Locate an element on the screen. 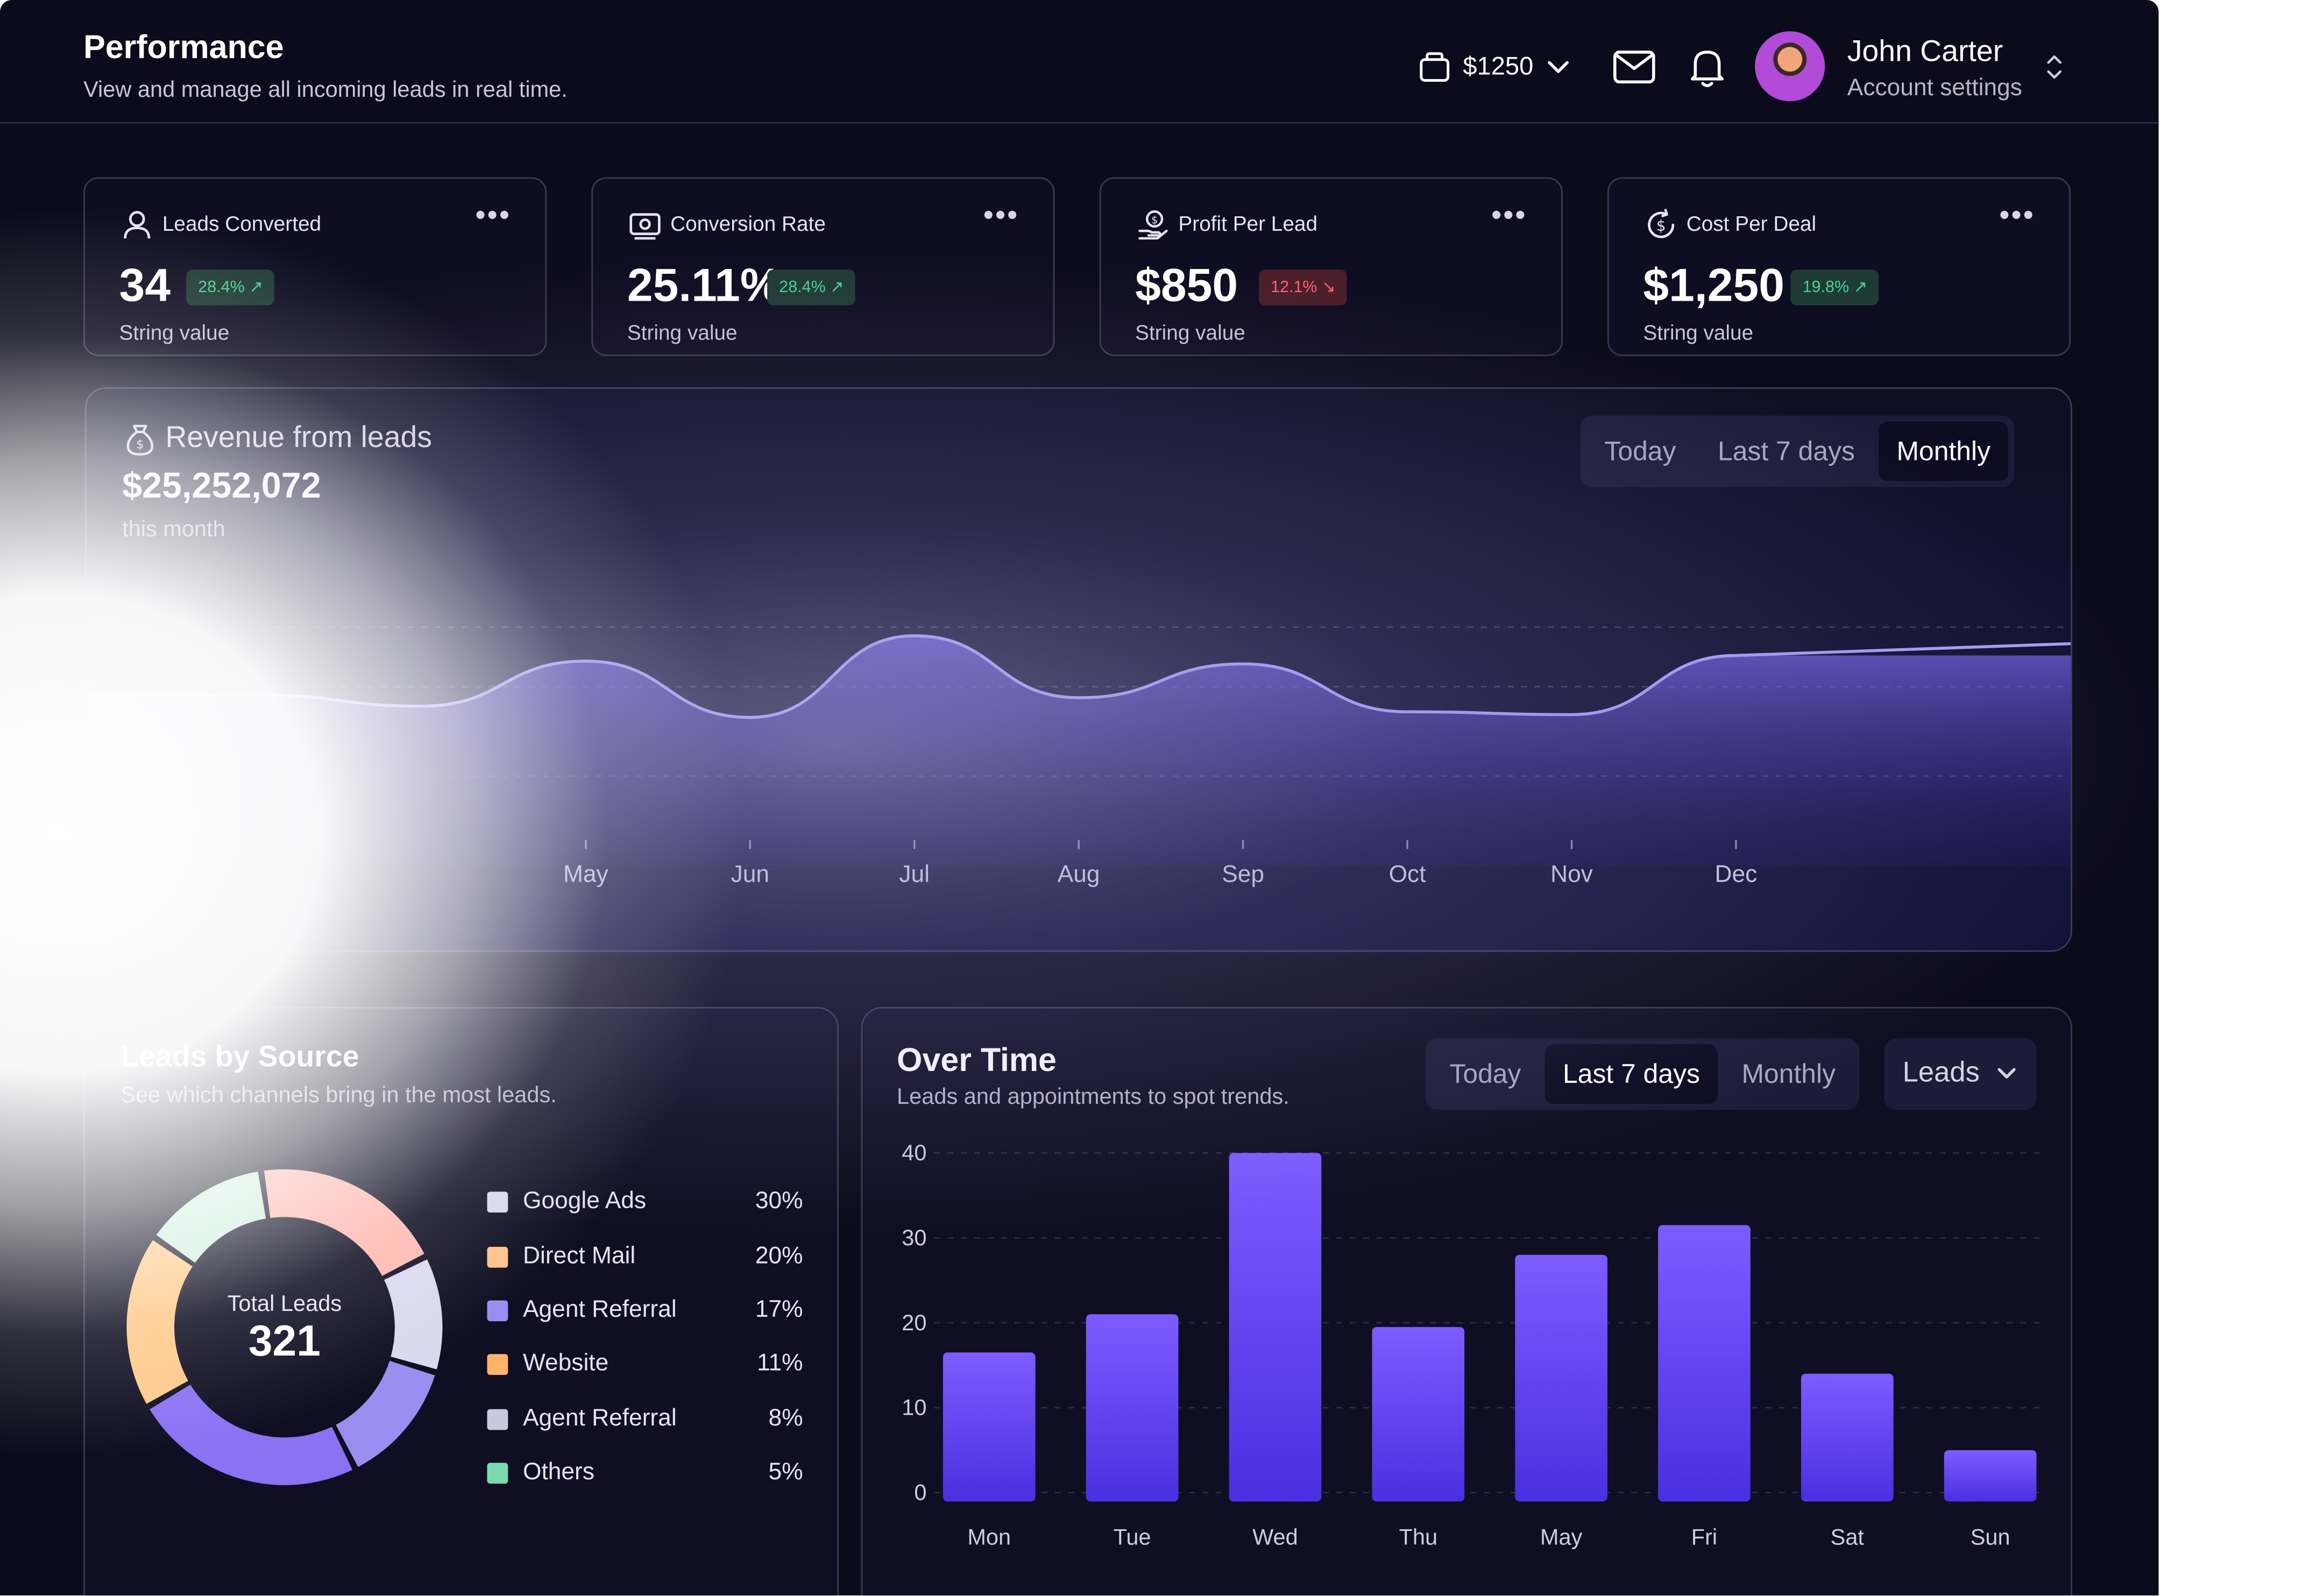 This screenshot has height=1596, width=2324. money-bag-icon: $ is located at coordinates (140, 440).